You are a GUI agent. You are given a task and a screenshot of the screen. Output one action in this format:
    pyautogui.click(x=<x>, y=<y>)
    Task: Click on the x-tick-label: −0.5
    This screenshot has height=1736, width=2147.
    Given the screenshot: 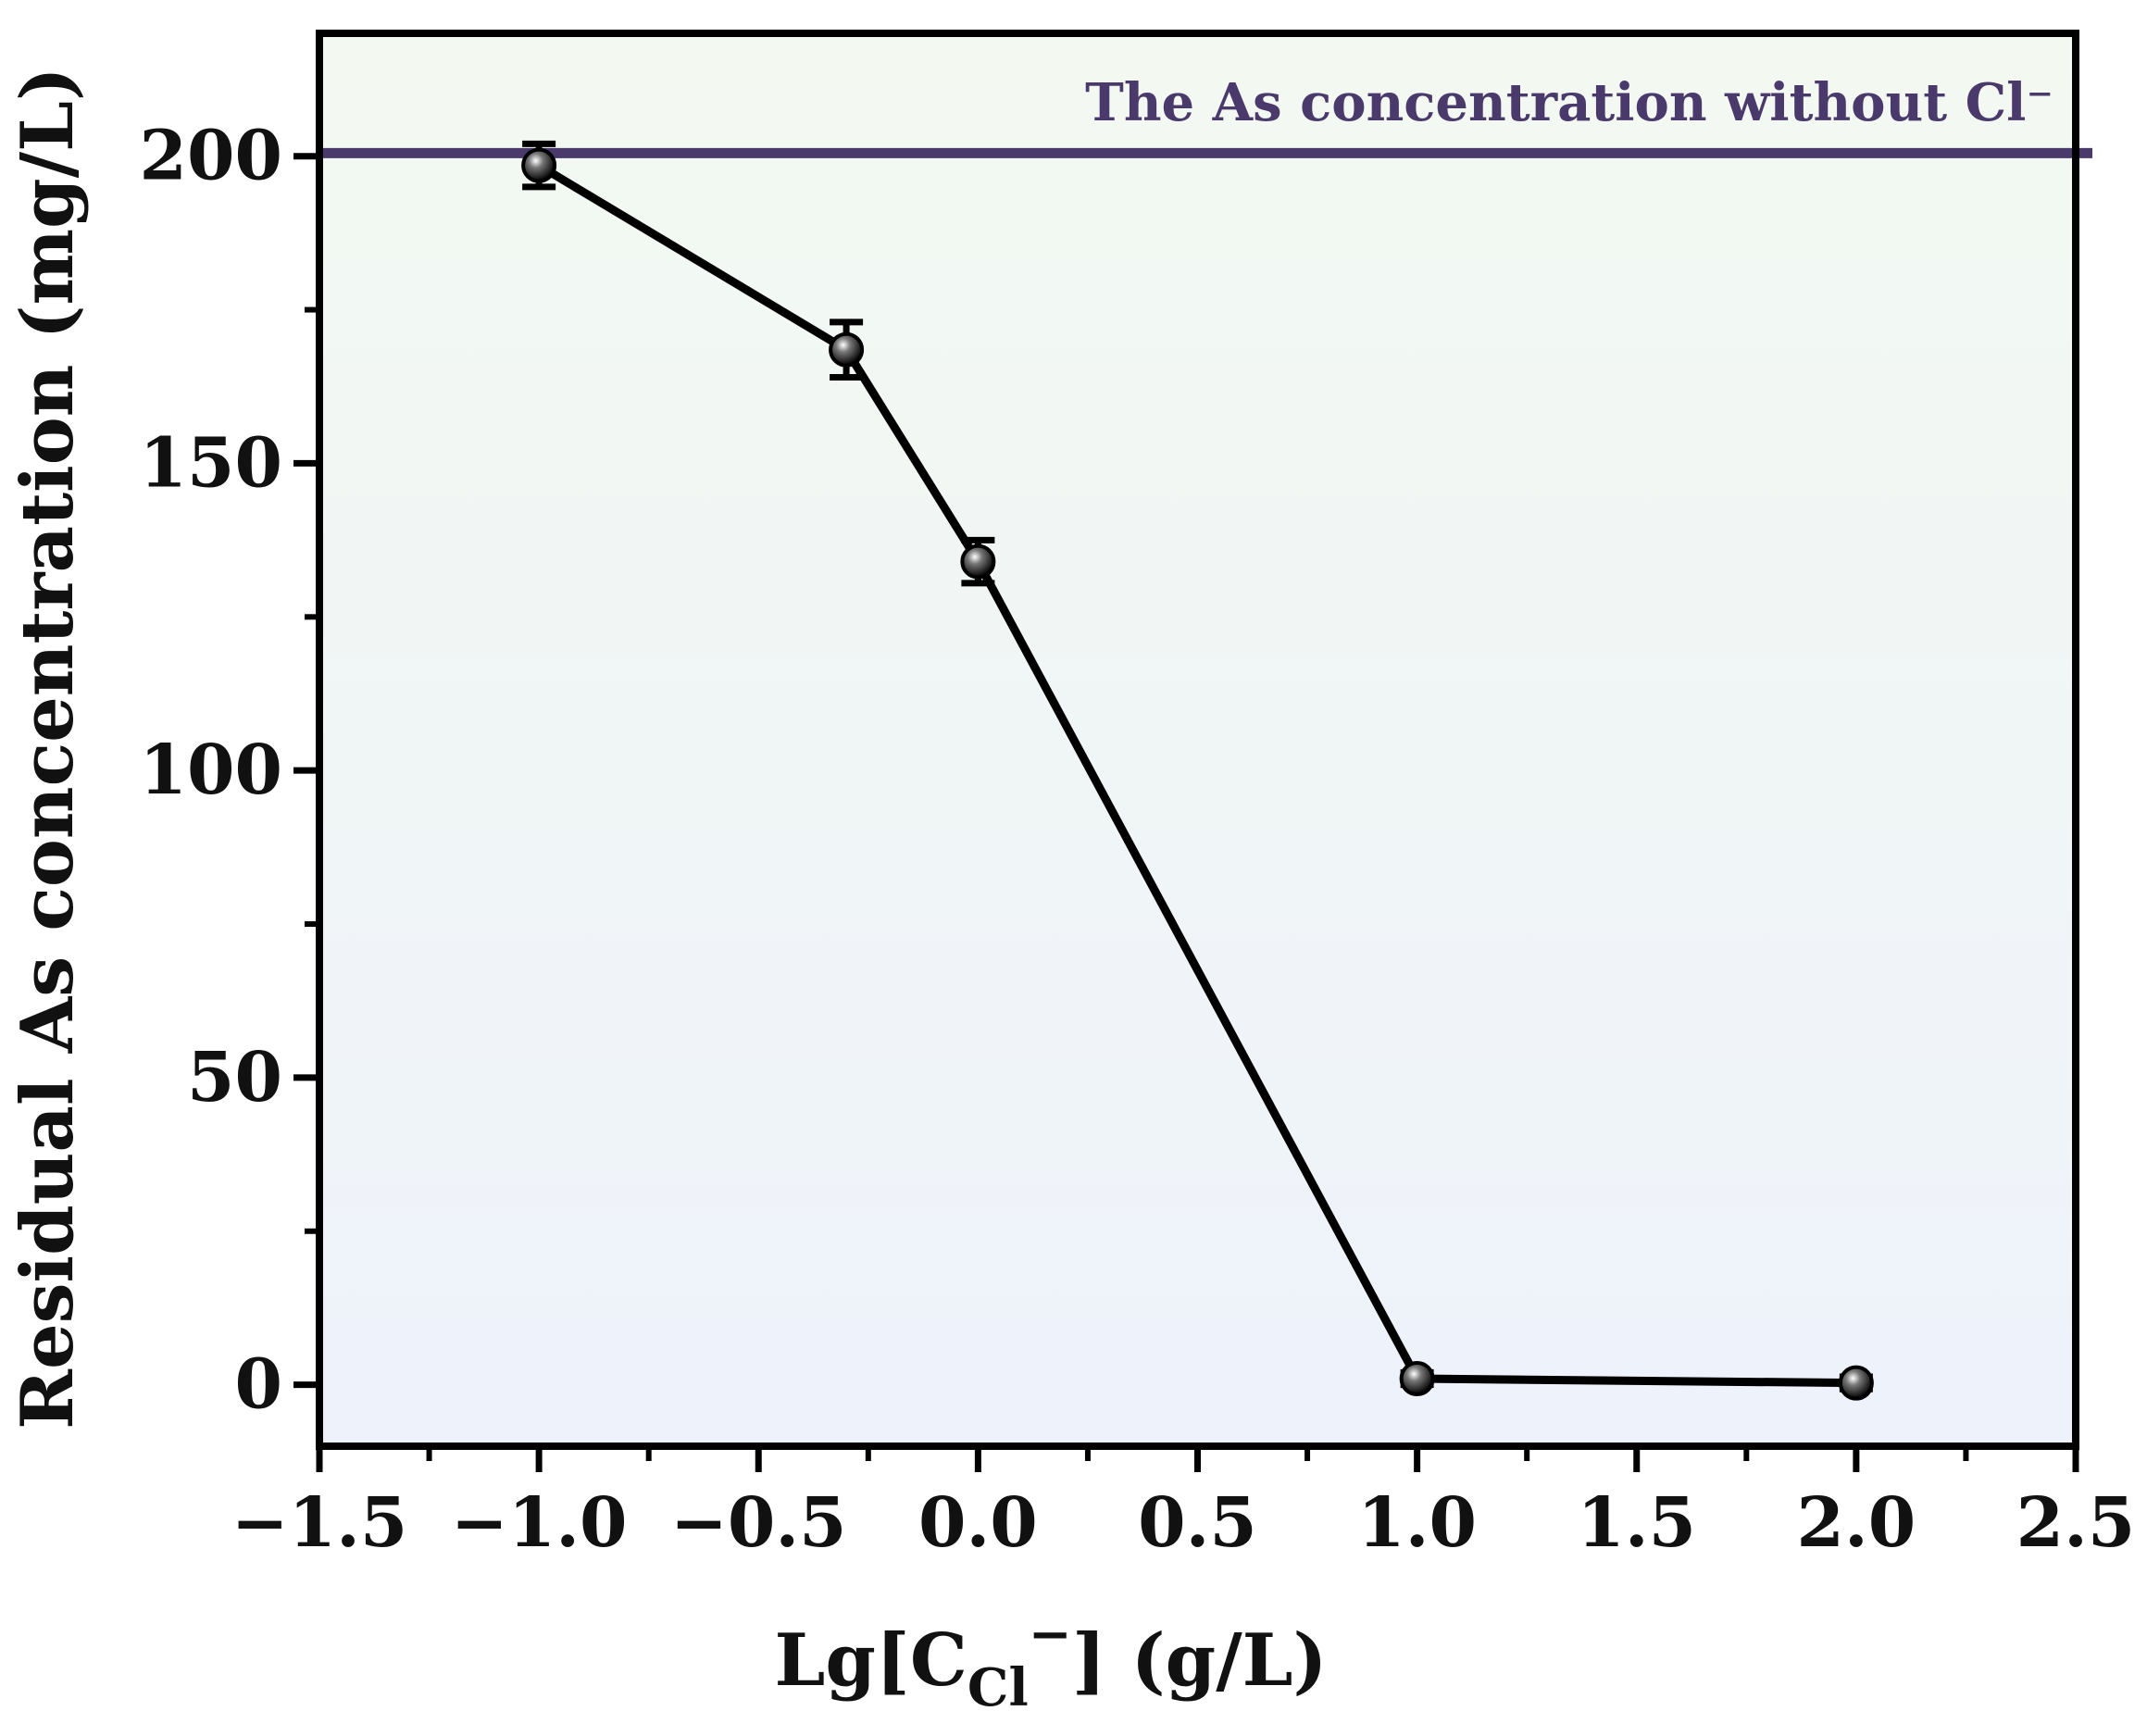 What is the action you would take?
    pyautogui.click(x=759, y=1523)
    